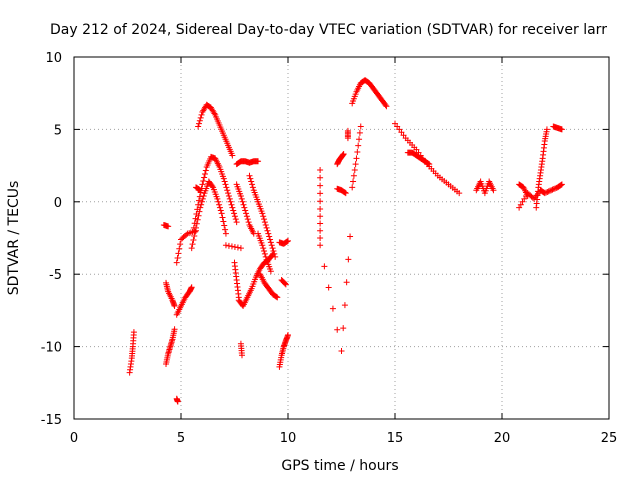  Describe the element at coordinates (609, 438) in the screenshot. I see `x-tick-label: 25` at that location.